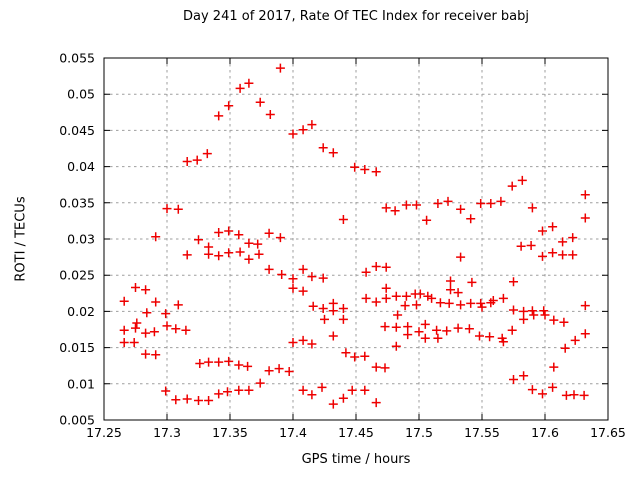 This screenshot has width=640, height=480. What do you see at coordinates (419, 432) in the screenshot?
I see `svg-text: 17.5` at bounding box center [419, 432].